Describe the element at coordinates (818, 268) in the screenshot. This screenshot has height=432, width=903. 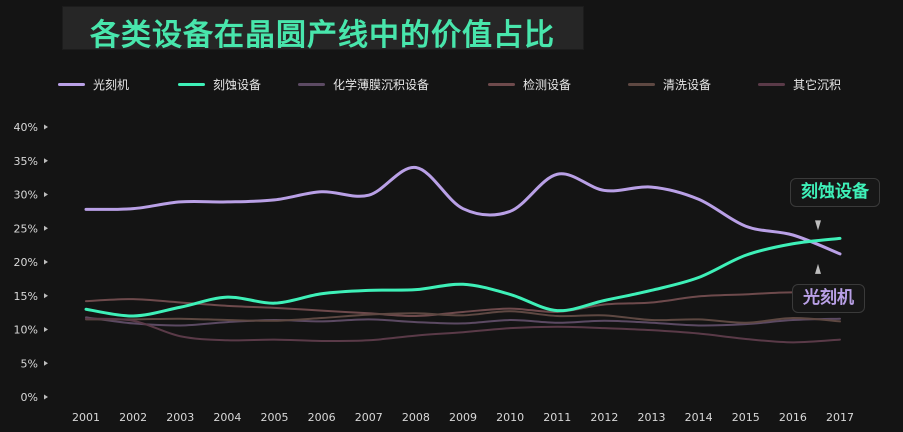
I see `callout-lithography-pointer` at that location.